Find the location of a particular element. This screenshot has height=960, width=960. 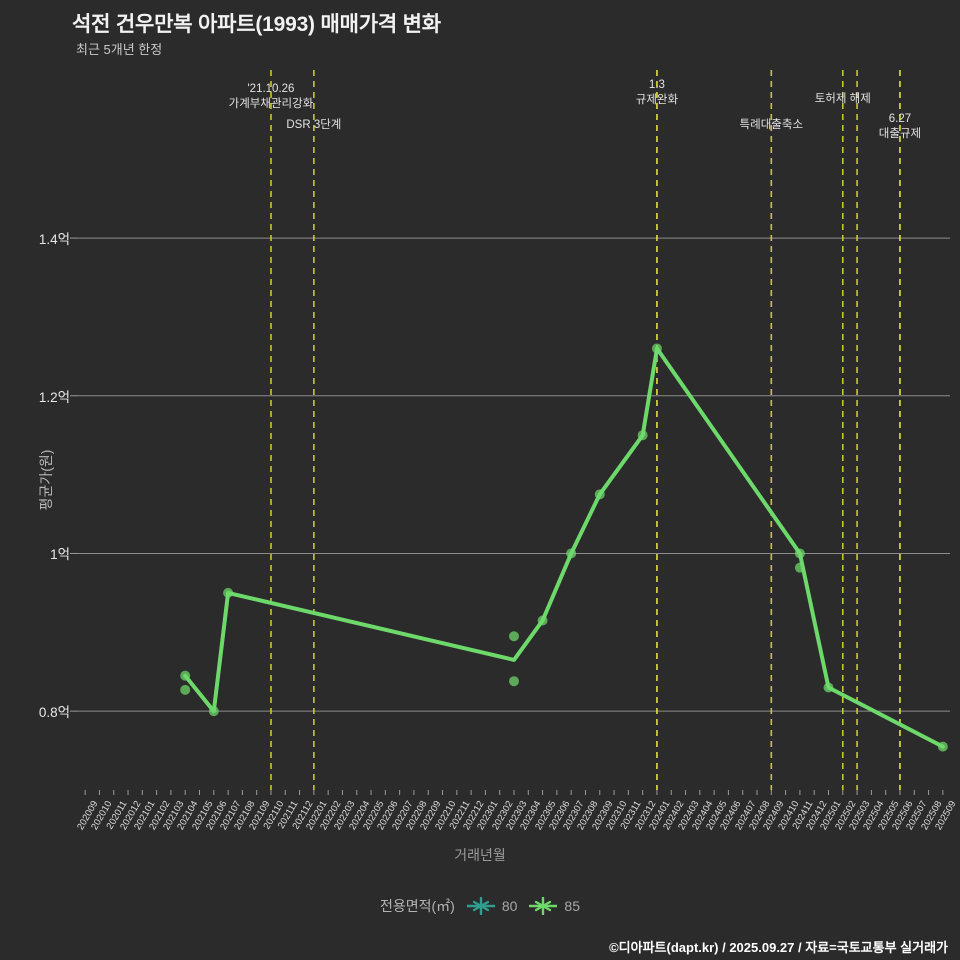

legend-title: 전용면적(㎡) is located at coordinates (417, 906).